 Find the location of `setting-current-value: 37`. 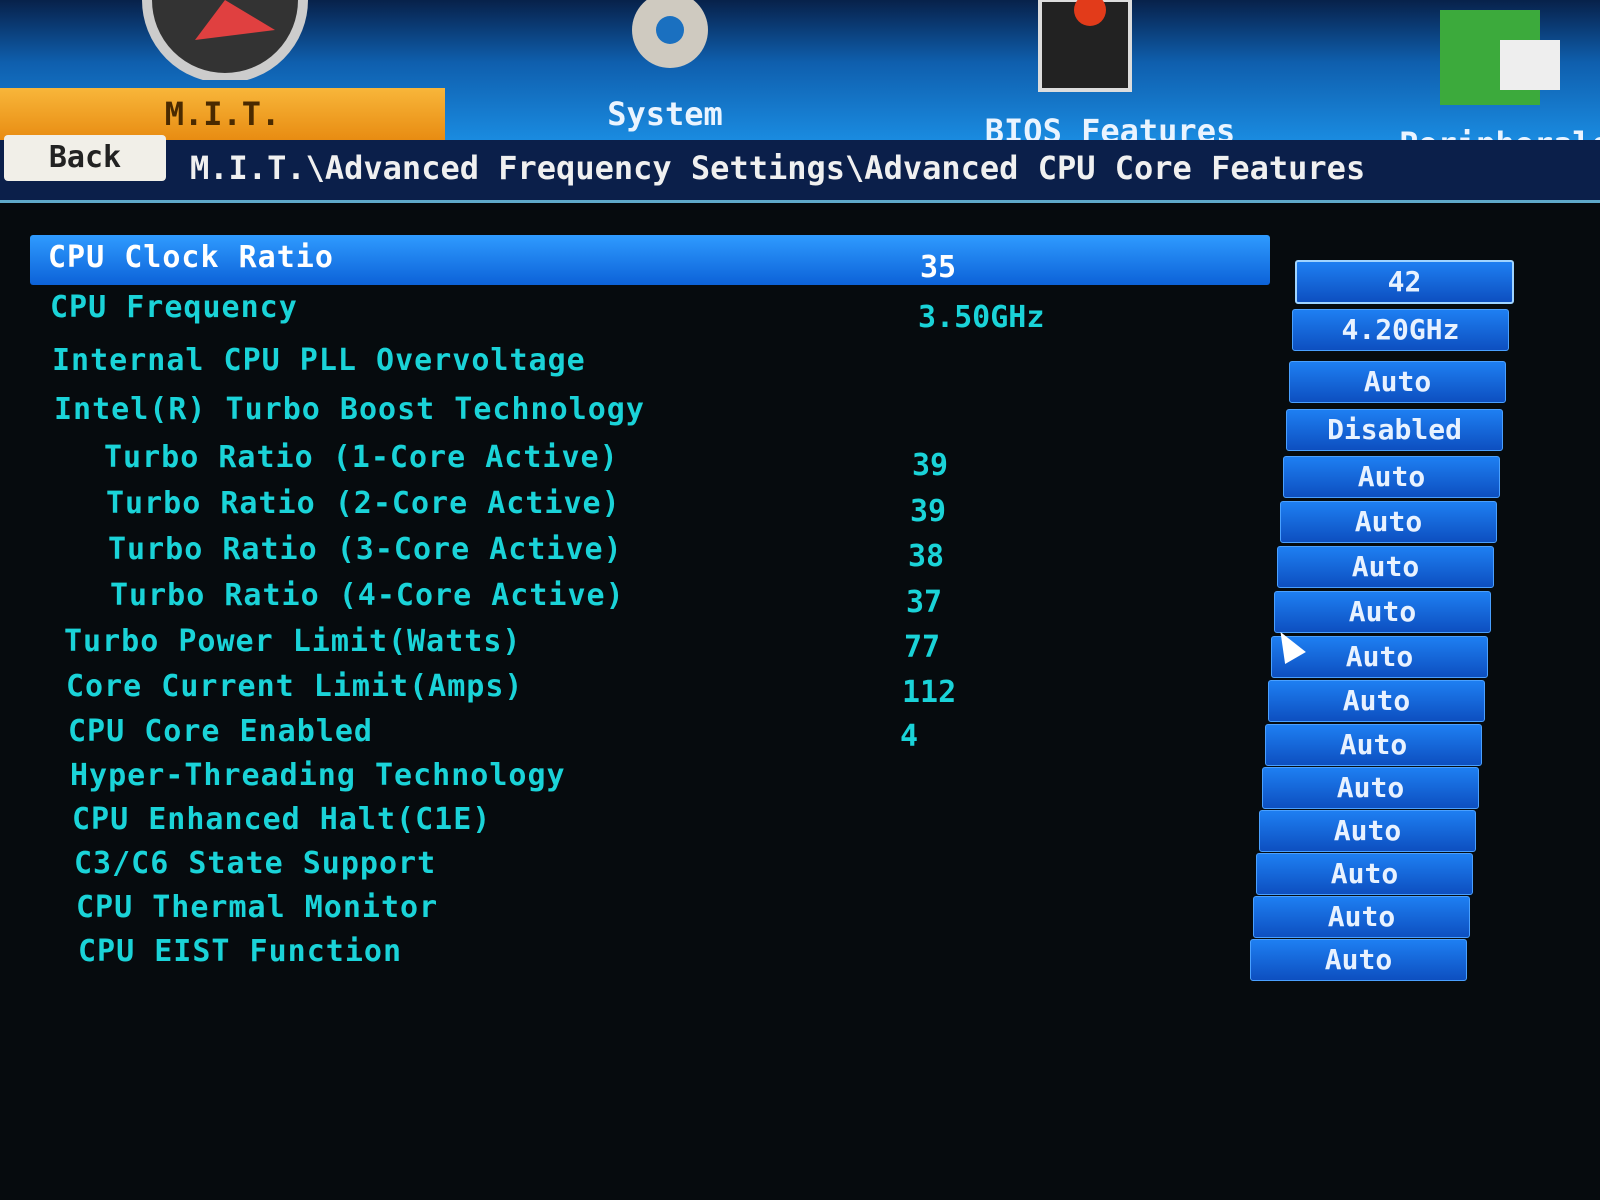

setting-current-value: 37 is located at coordinates (924, 602).